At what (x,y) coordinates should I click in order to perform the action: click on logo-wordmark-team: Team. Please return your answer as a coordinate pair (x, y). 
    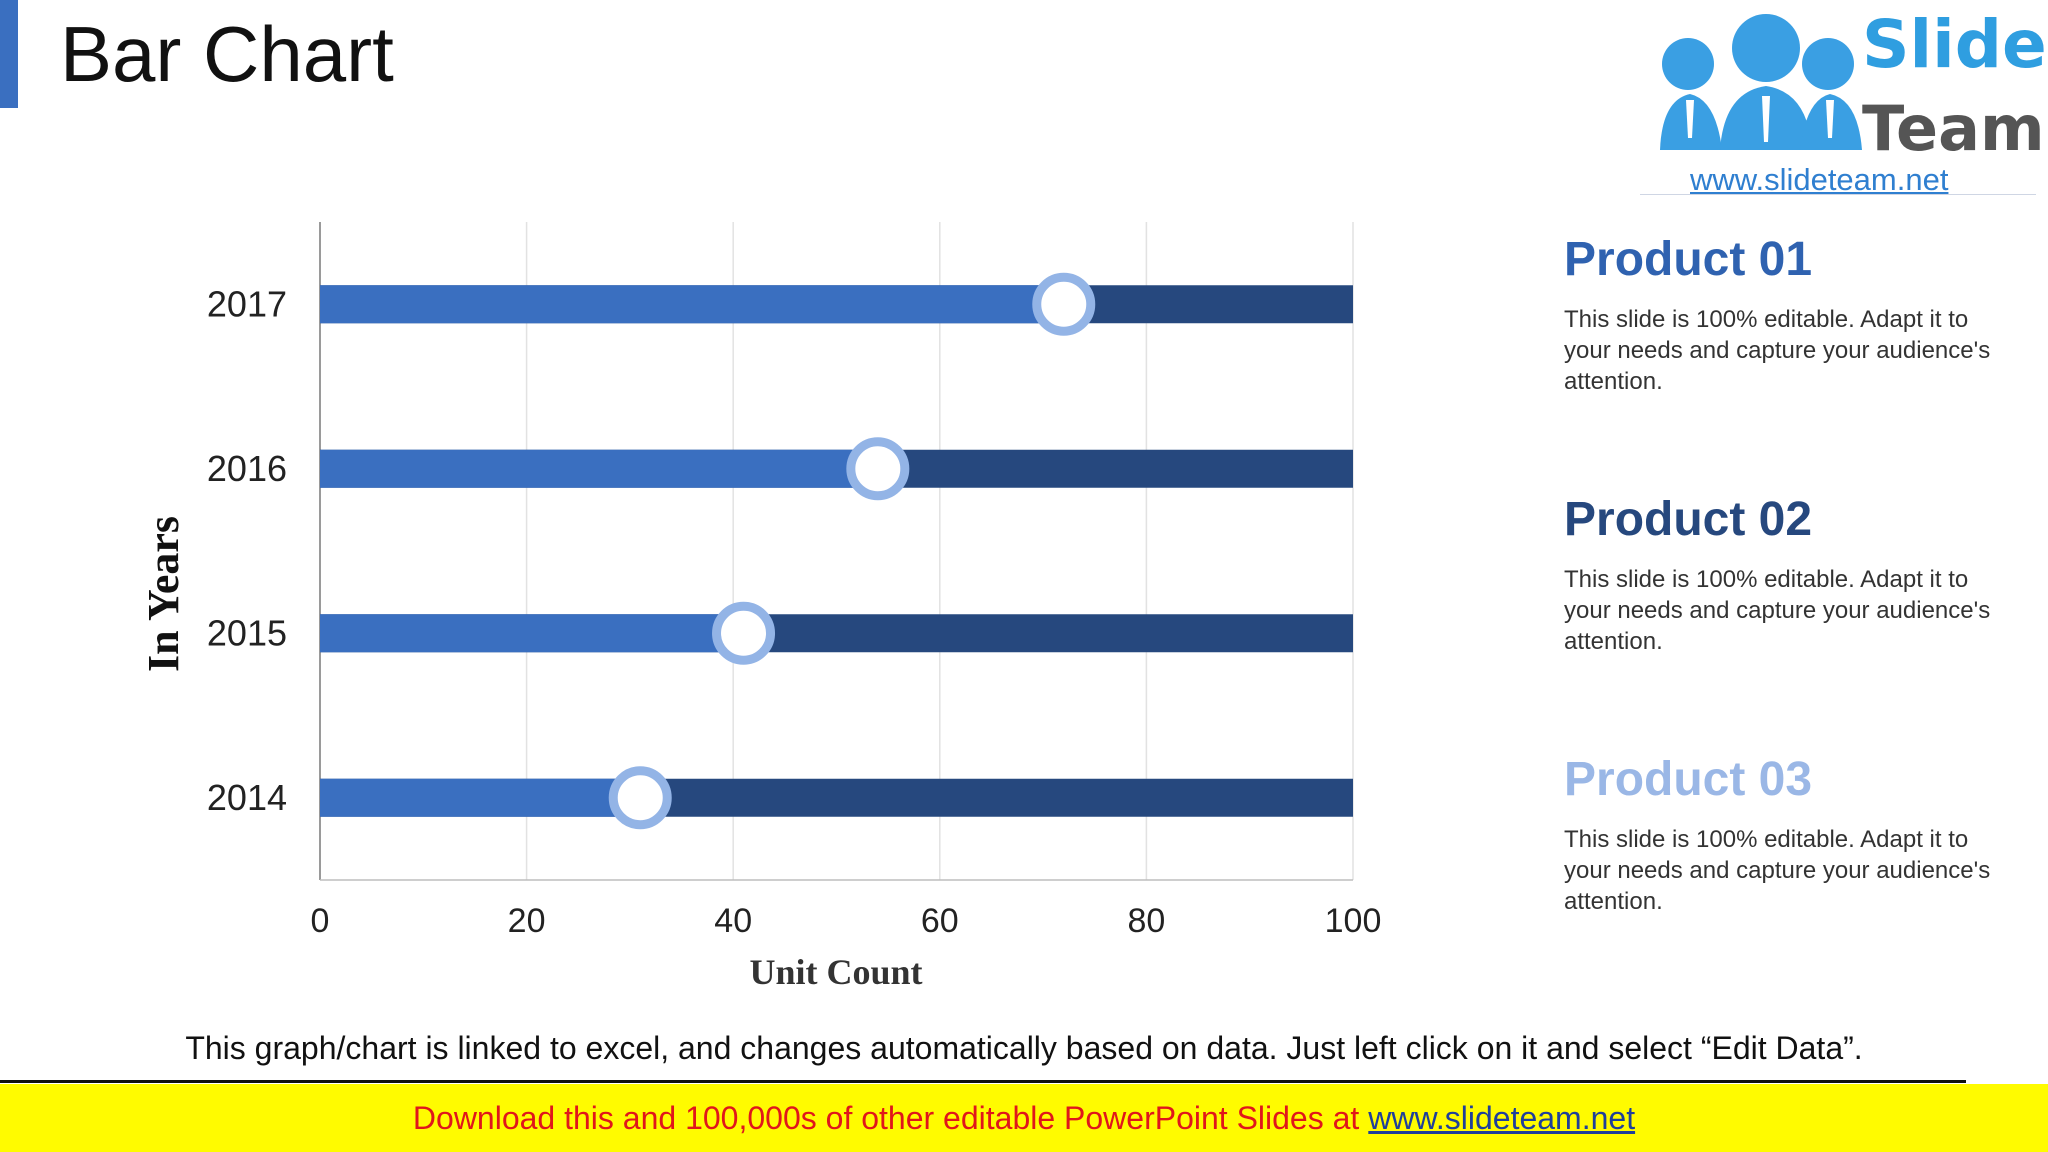
    Looking at the image, I should click on (1953, 128).